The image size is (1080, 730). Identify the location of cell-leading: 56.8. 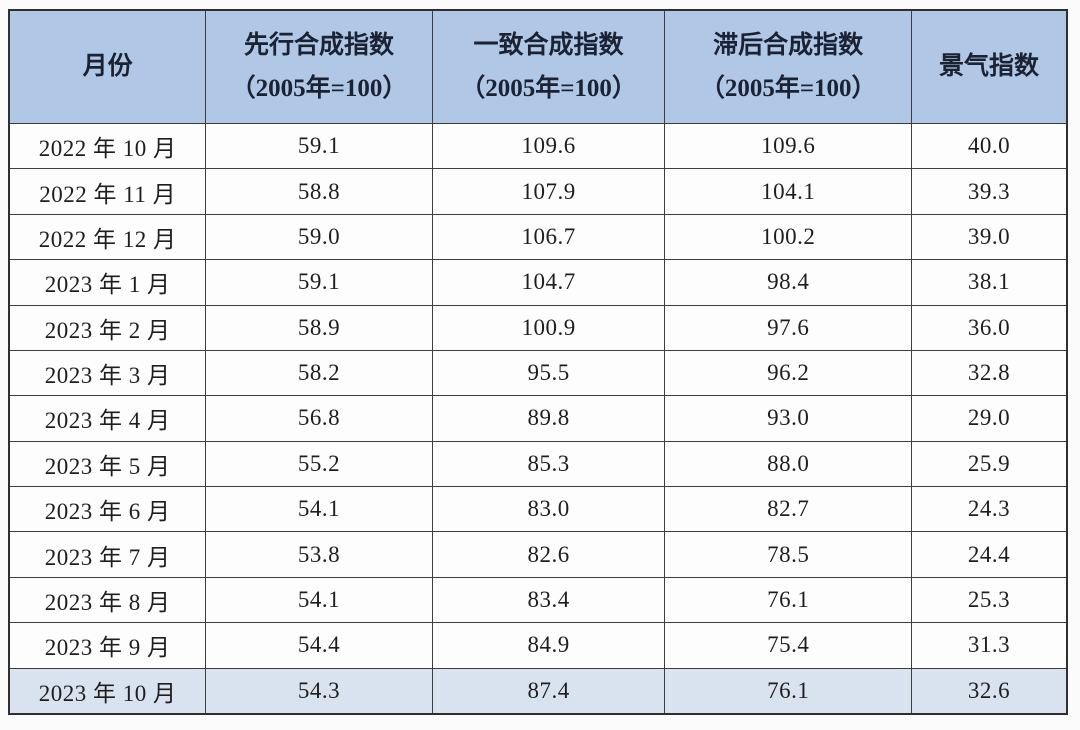
(319, 418).